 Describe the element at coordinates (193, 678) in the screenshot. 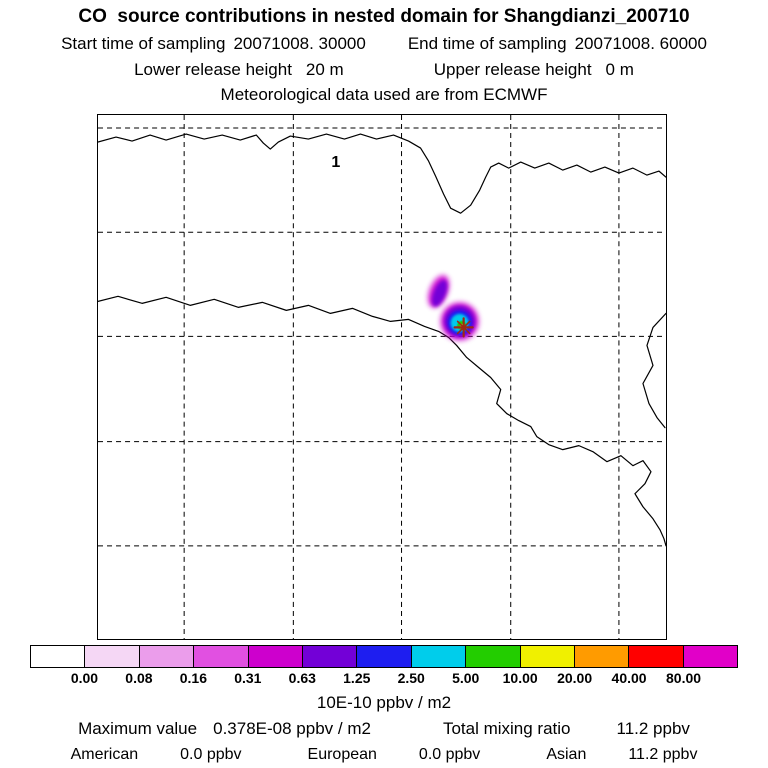

I see `colorbar-tick: 0.16` at that location.